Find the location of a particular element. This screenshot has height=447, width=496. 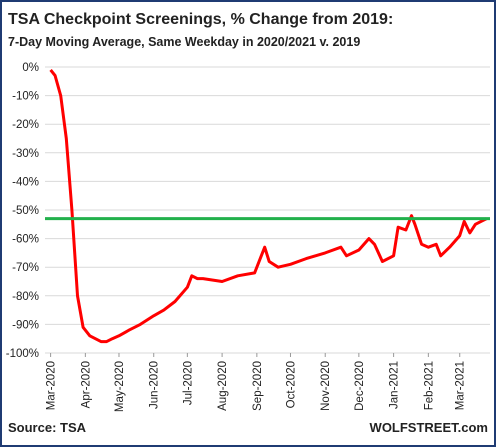

x-tick-label: Jan-2021 is located at coordinates (395, 385).